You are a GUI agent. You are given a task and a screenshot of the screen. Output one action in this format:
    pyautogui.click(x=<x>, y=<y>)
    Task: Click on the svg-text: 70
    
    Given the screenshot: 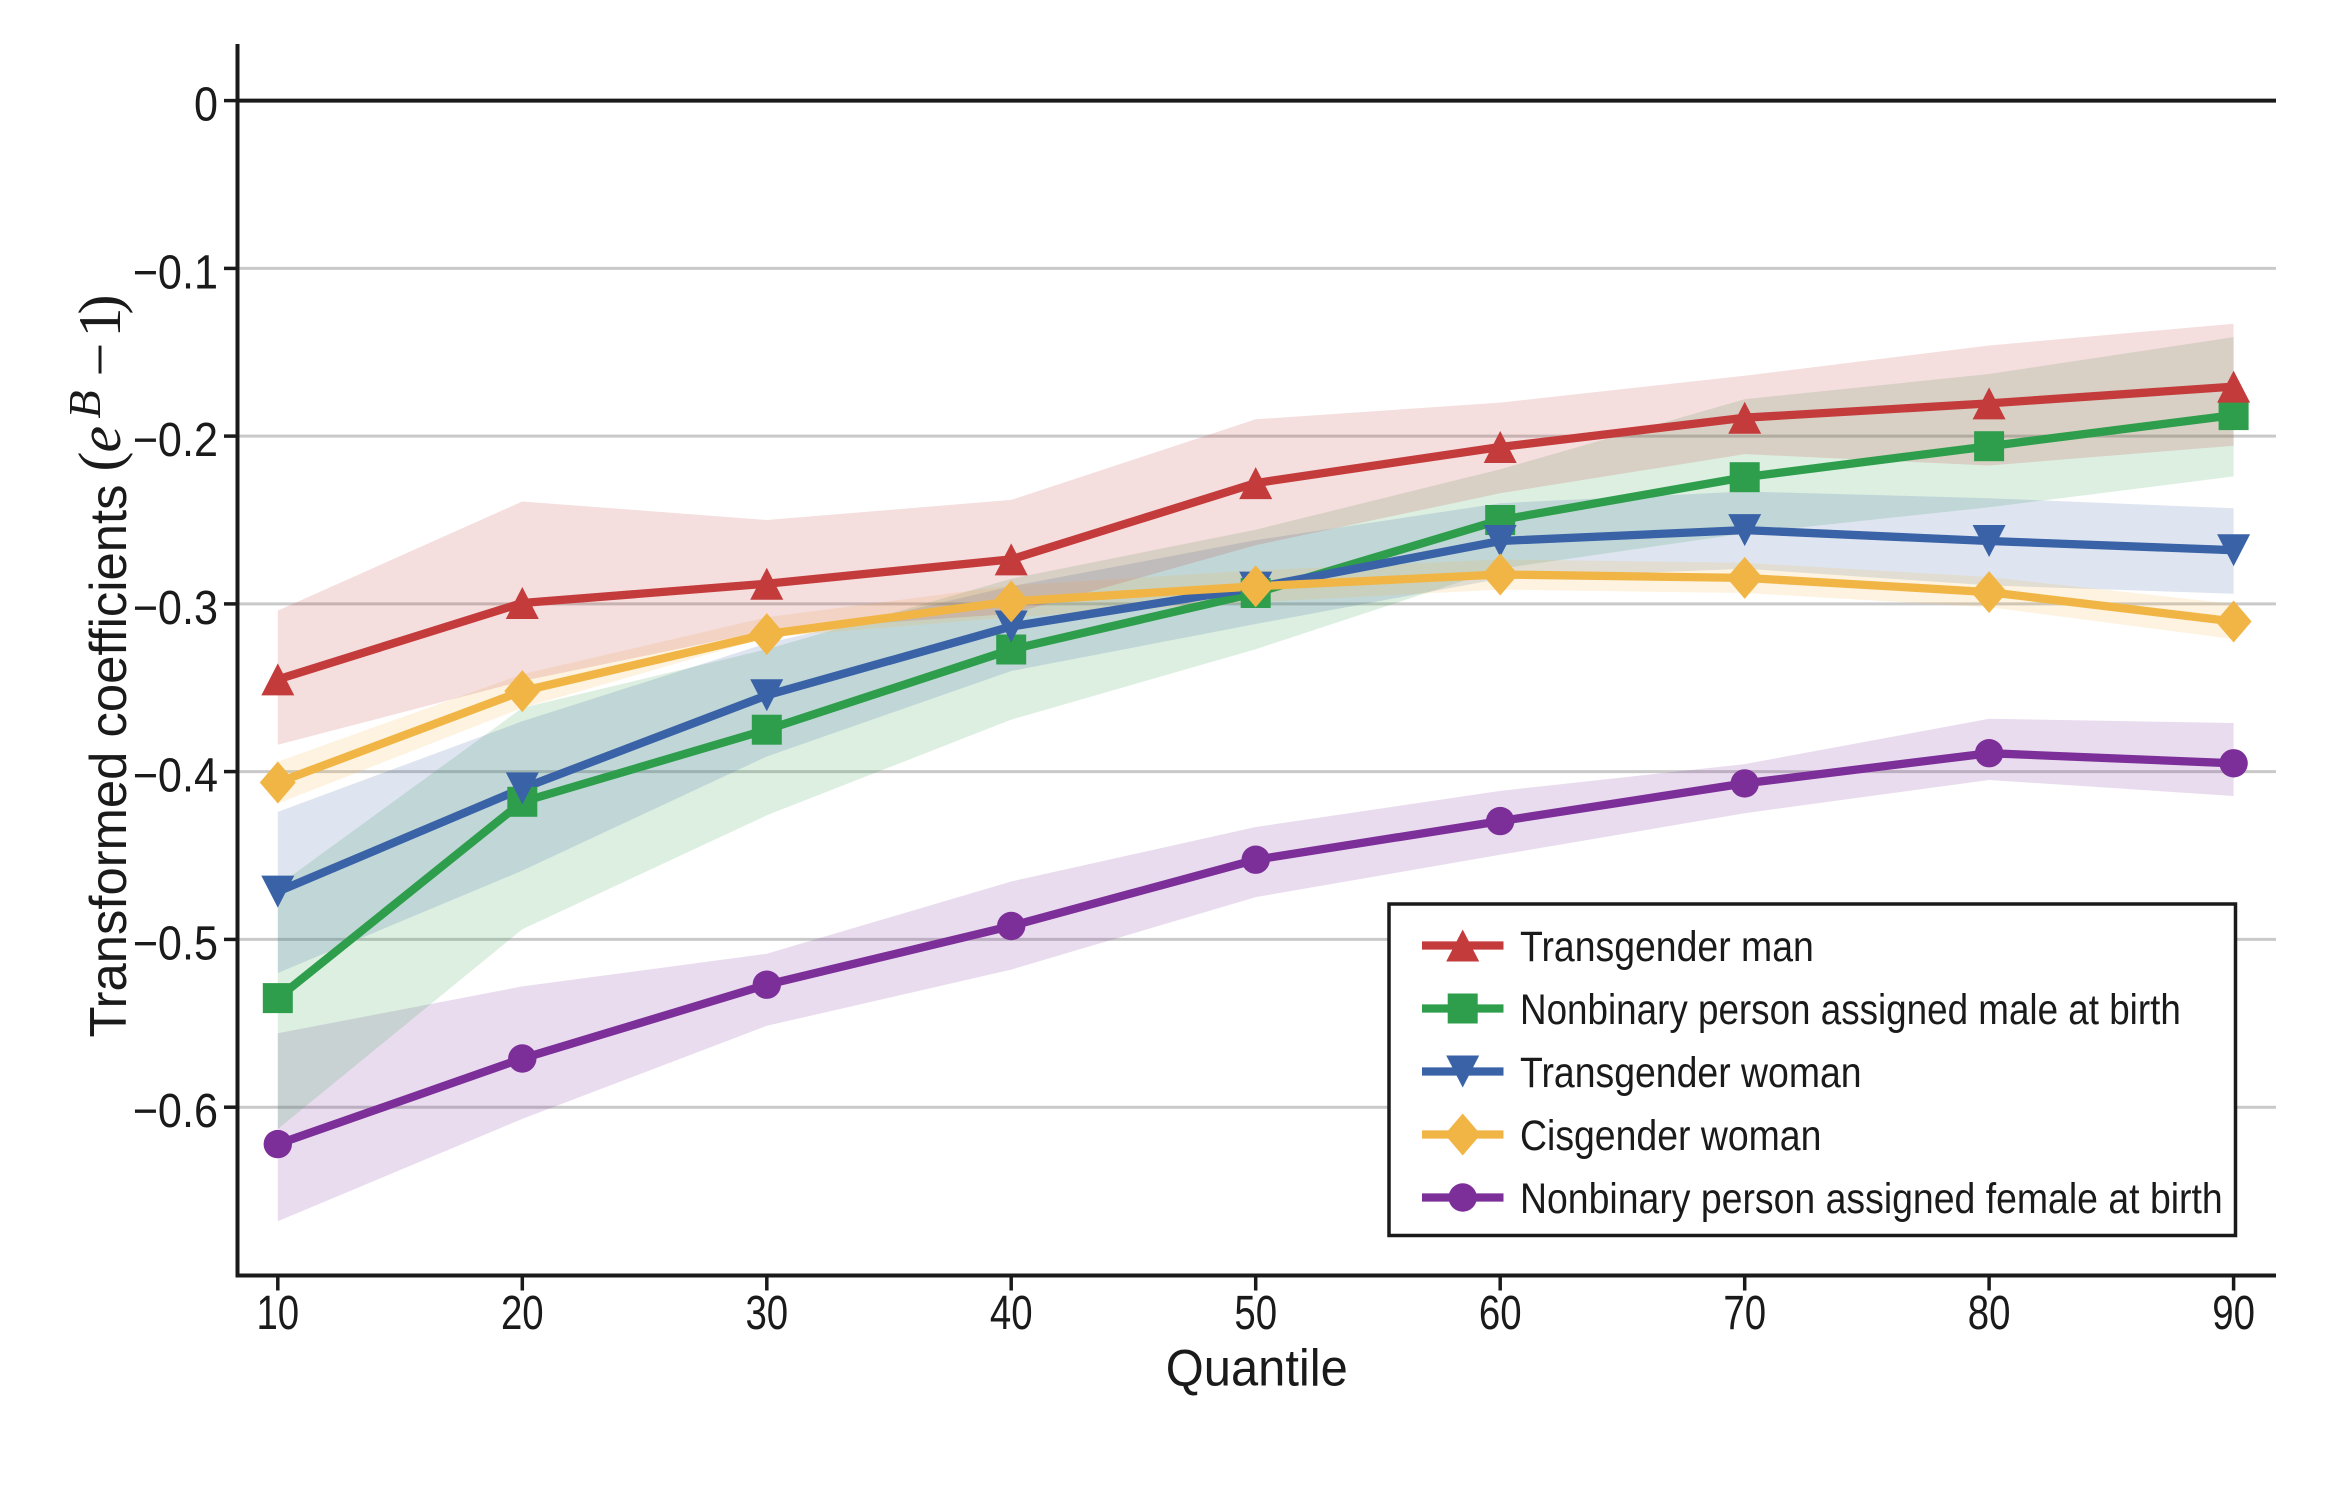 What is the action you would take?
    pyautogui.click(x=1744, y=1313)
    